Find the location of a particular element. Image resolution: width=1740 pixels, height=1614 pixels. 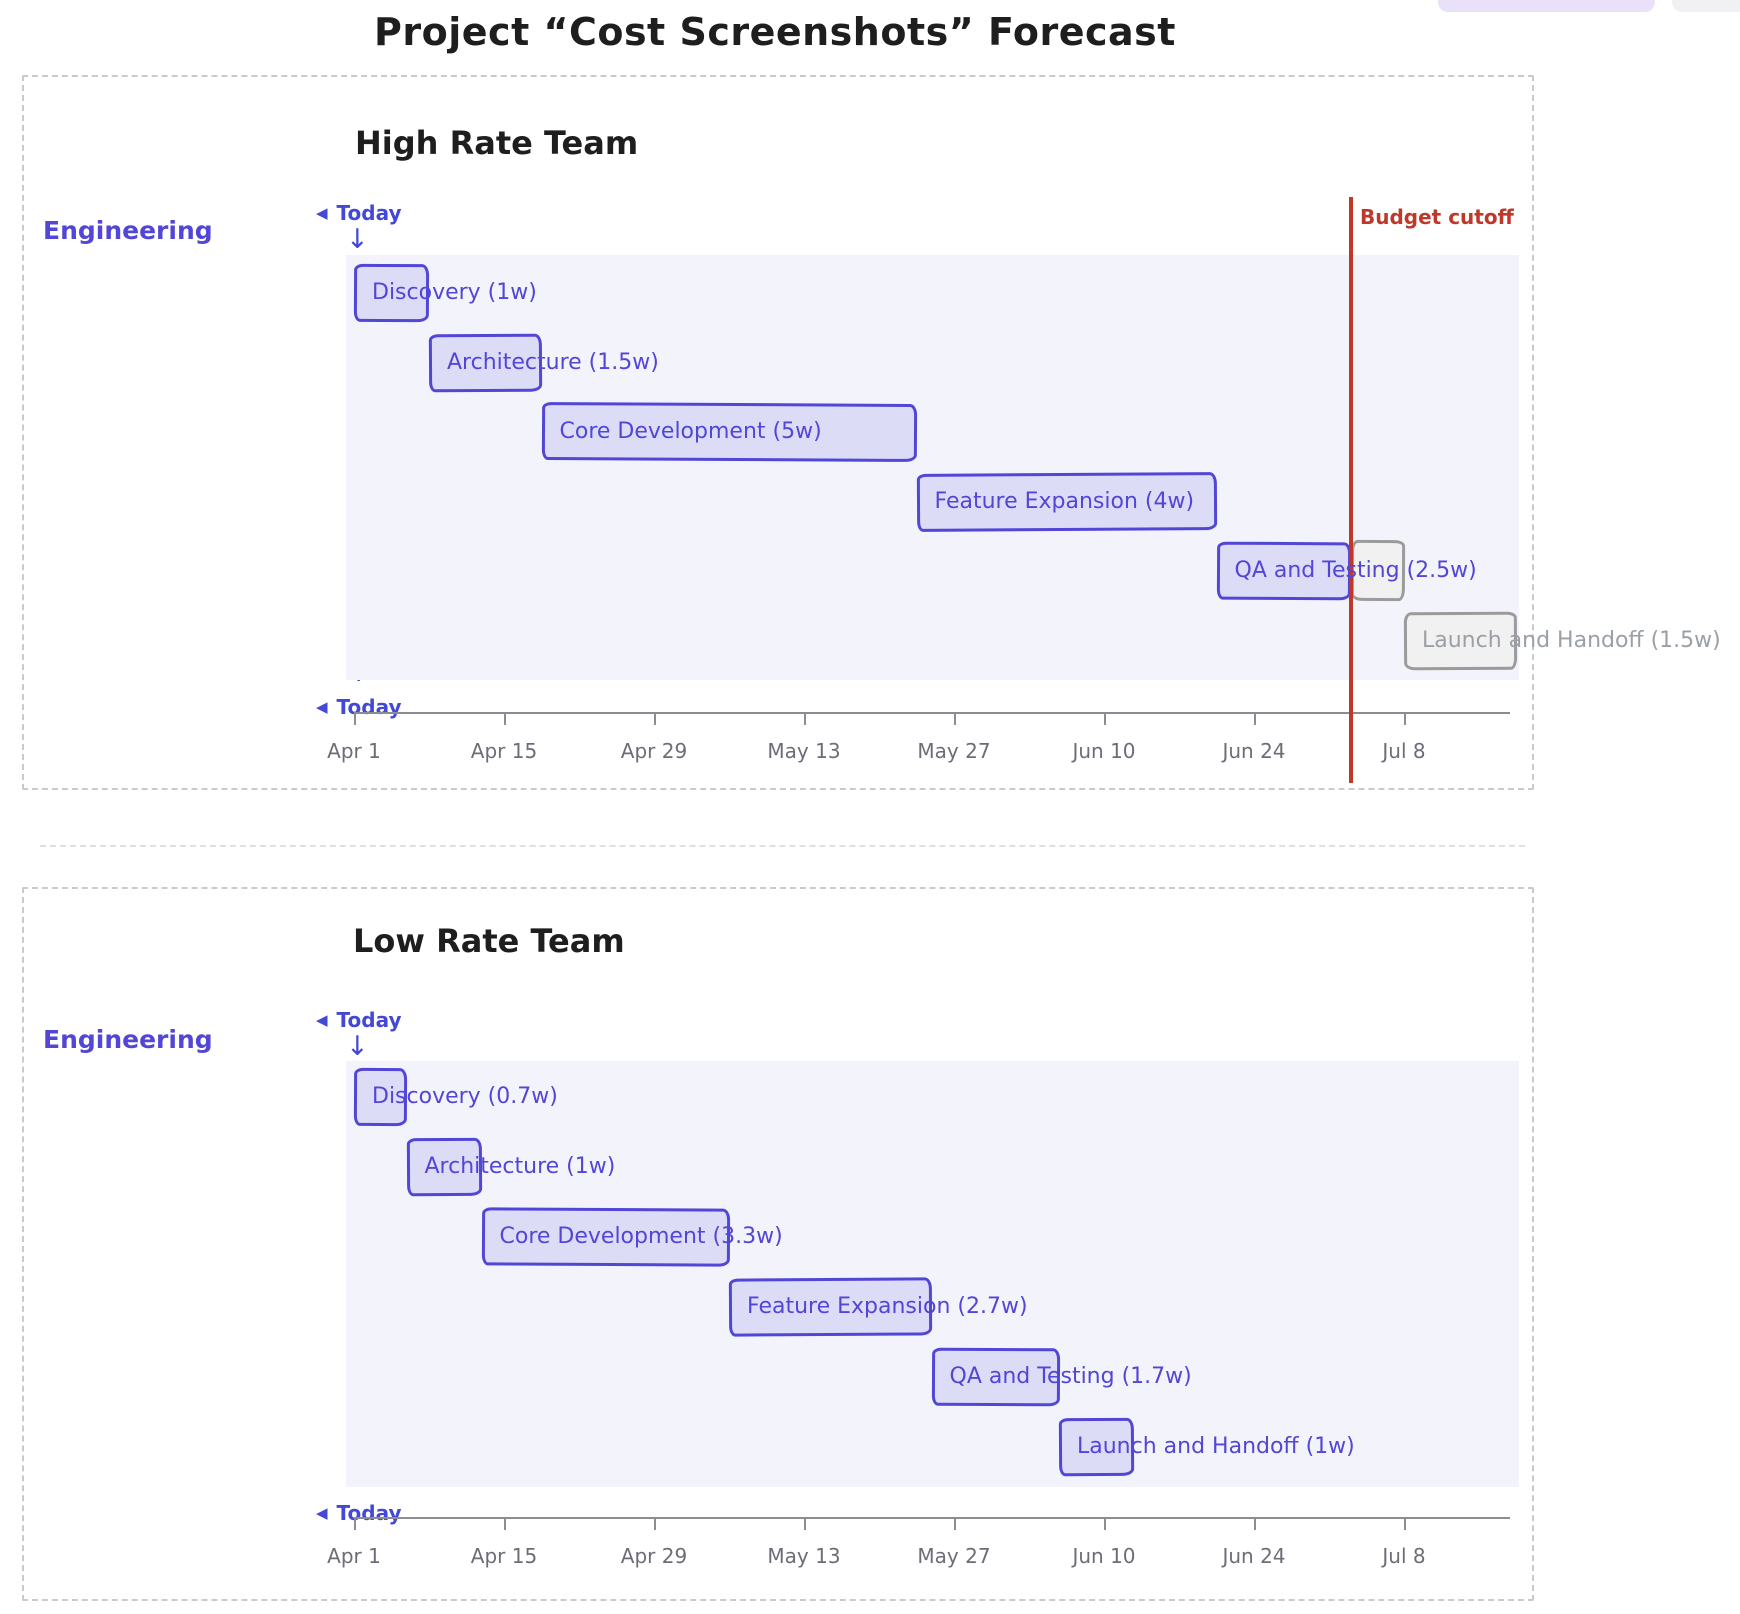

top-right-pill-purple is located at coordinates (1546, 6).